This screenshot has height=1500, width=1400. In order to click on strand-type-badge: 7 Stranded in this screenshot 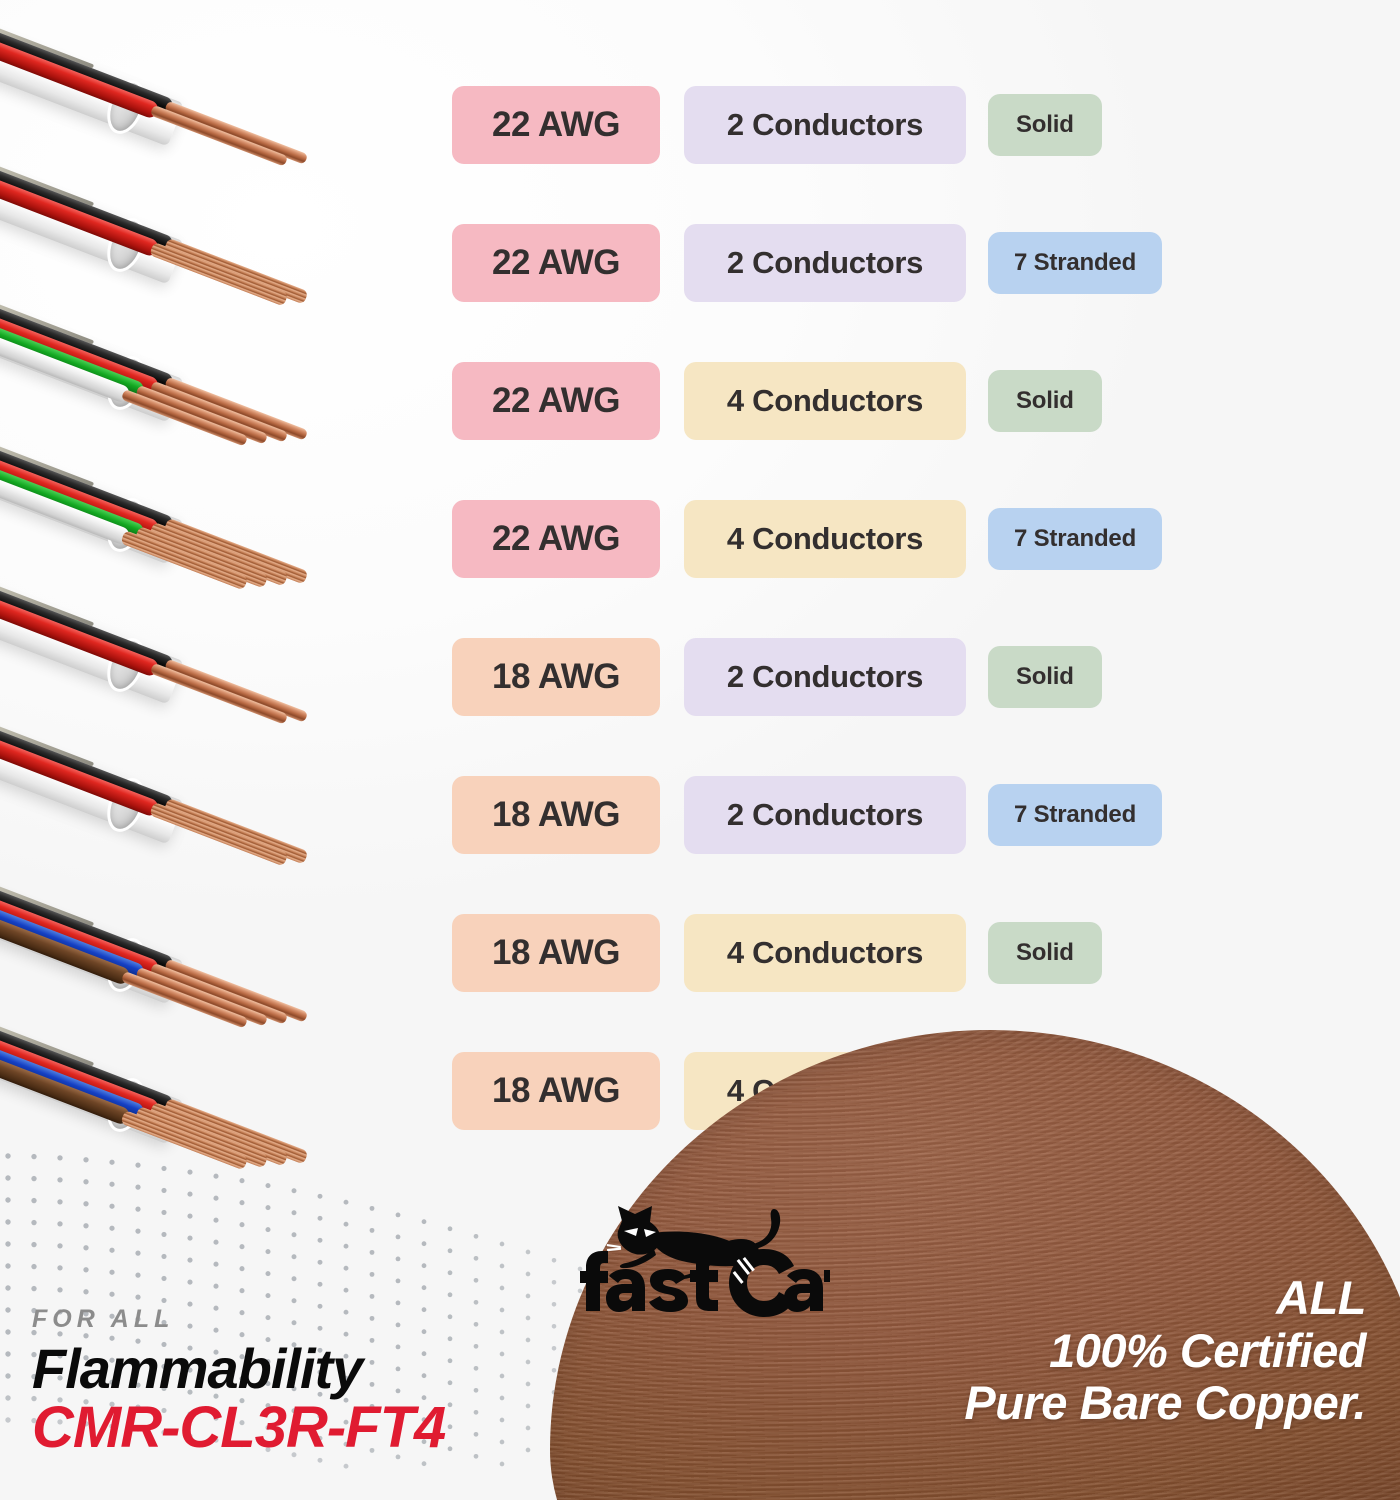, I will do `click(1075, 539)`.